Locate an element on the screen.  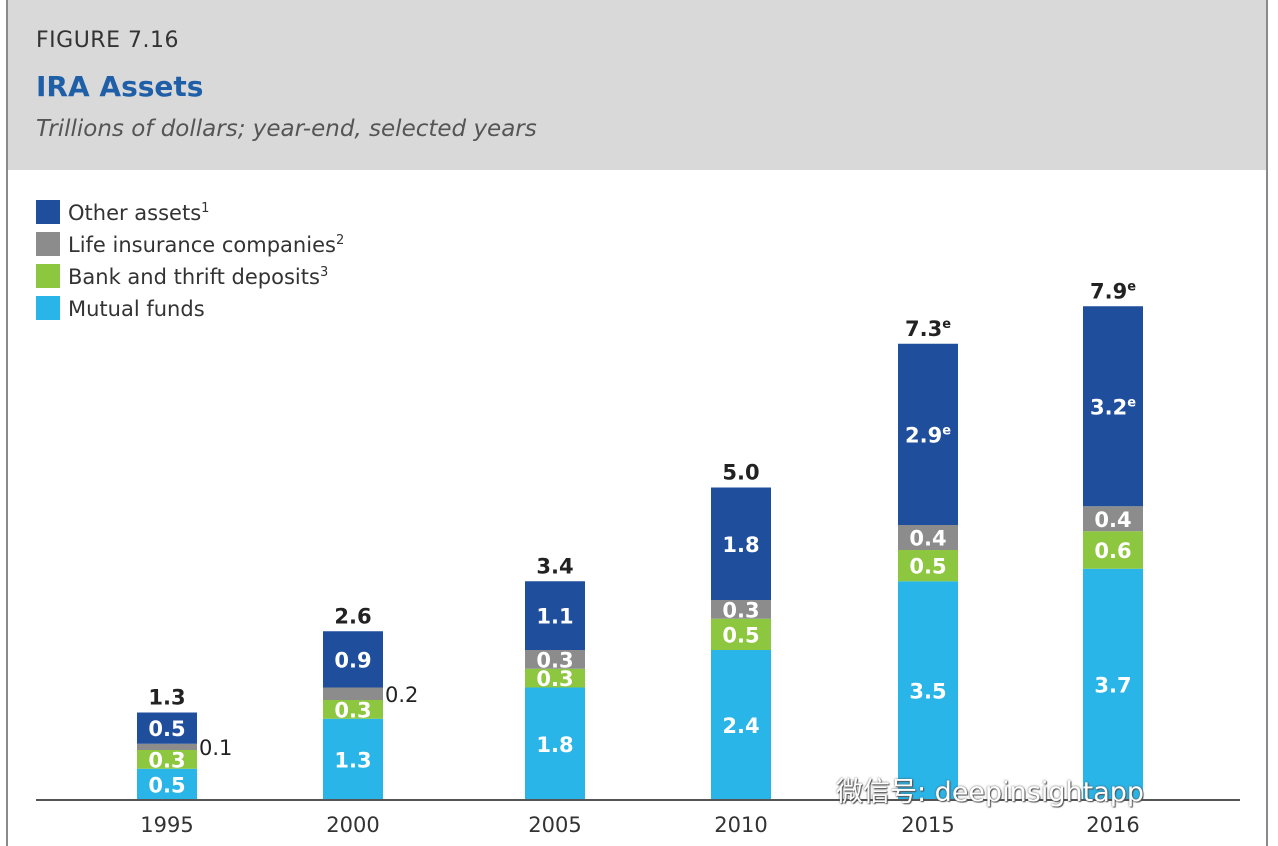
legend-swatch-life_insurance is located at coordinates (48, 244).